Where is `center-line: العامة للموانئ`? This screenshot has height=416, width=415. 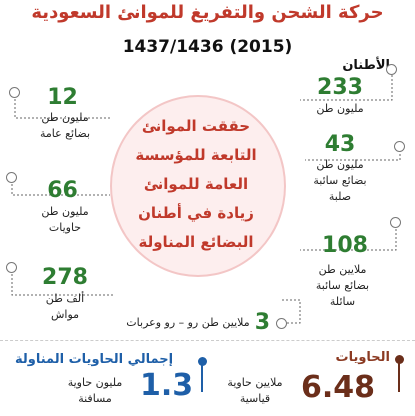 center-line: العامة للموانئ is located at coordinates (196, 184).